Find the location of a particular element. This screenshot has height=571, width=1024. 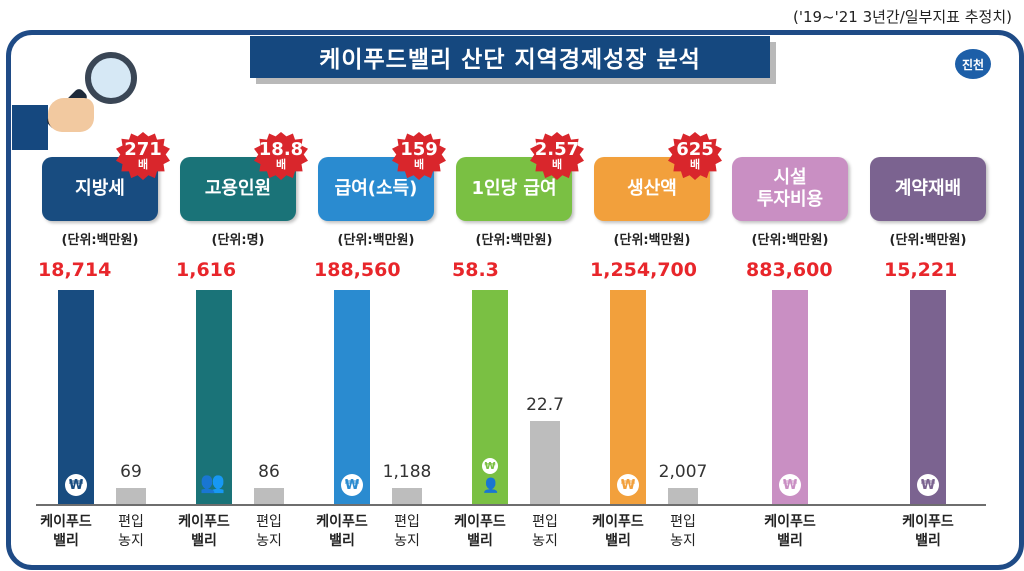

unit-label-0: (단위:백만원) is located at coordinates (100, 240).